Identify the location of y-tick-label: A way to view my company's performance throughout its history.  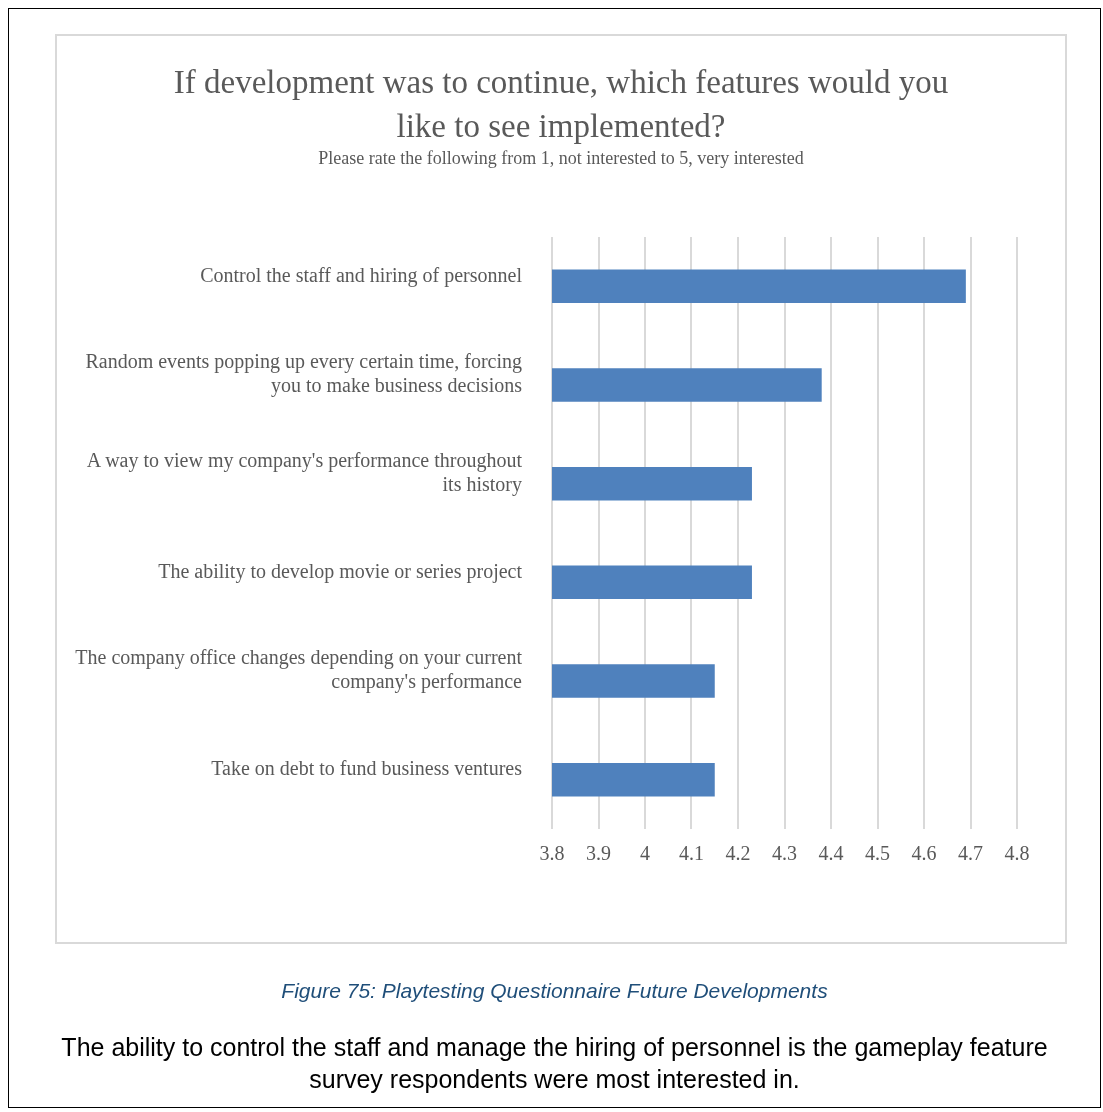
(304, 472).